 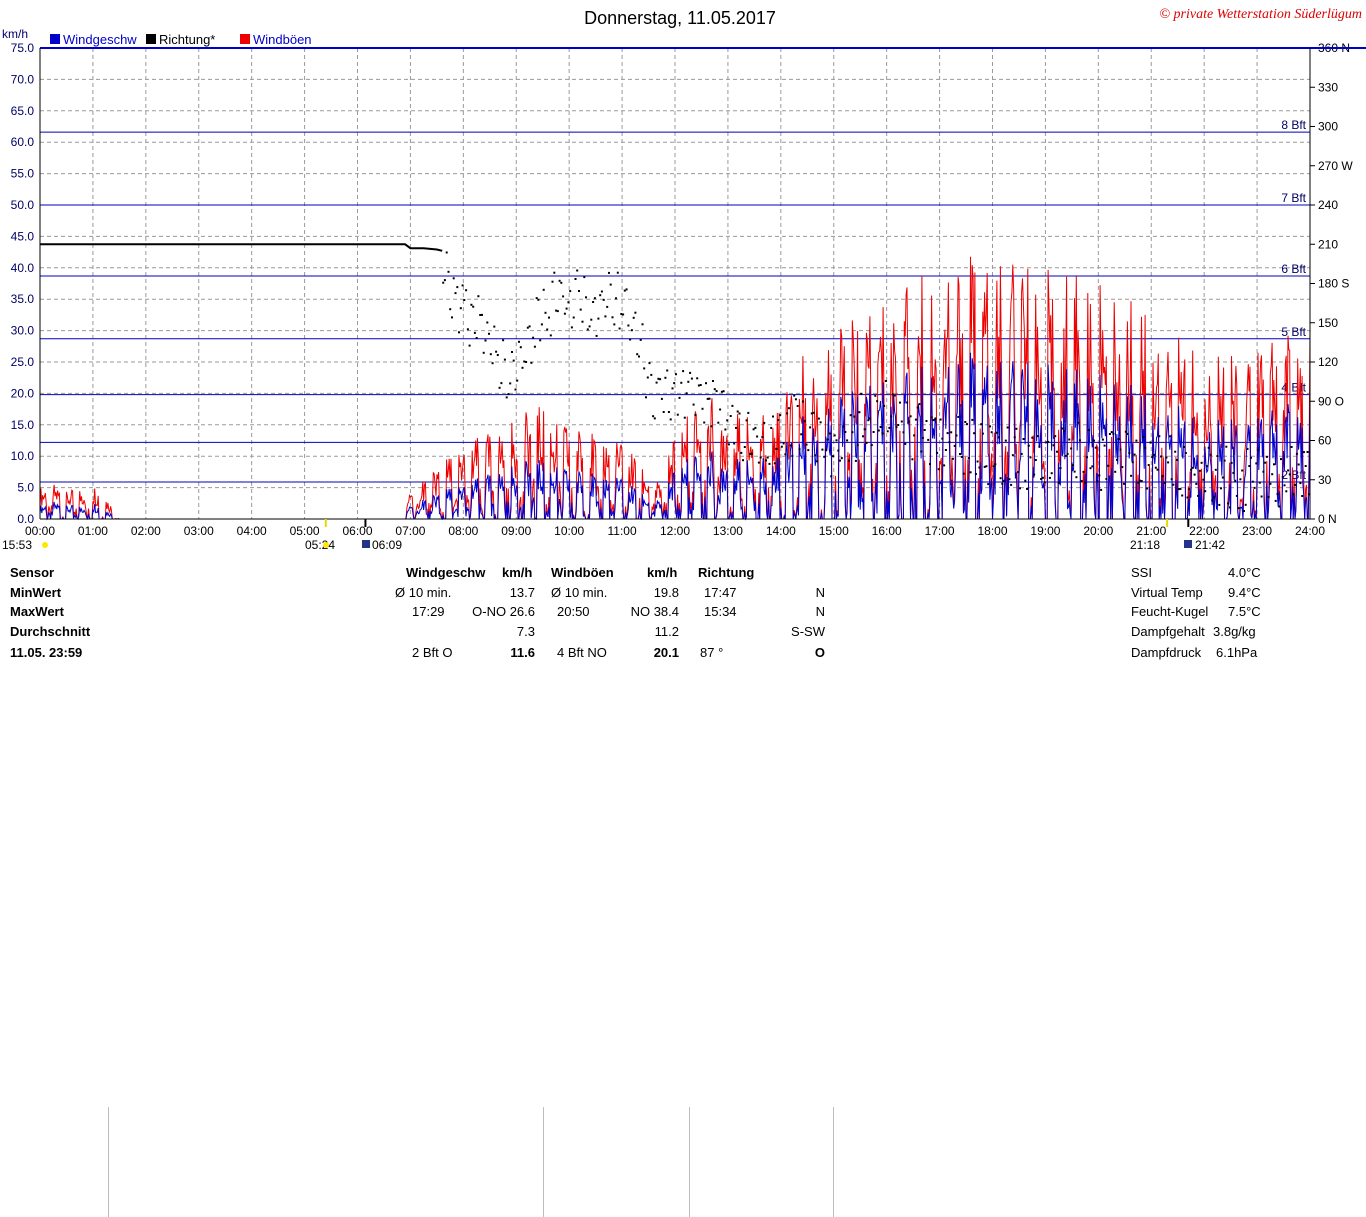 What do you see at coordinates (23, 393) in the screenshot?
I see `y-tick-label: 20.0` at bounding box center [23, 393].